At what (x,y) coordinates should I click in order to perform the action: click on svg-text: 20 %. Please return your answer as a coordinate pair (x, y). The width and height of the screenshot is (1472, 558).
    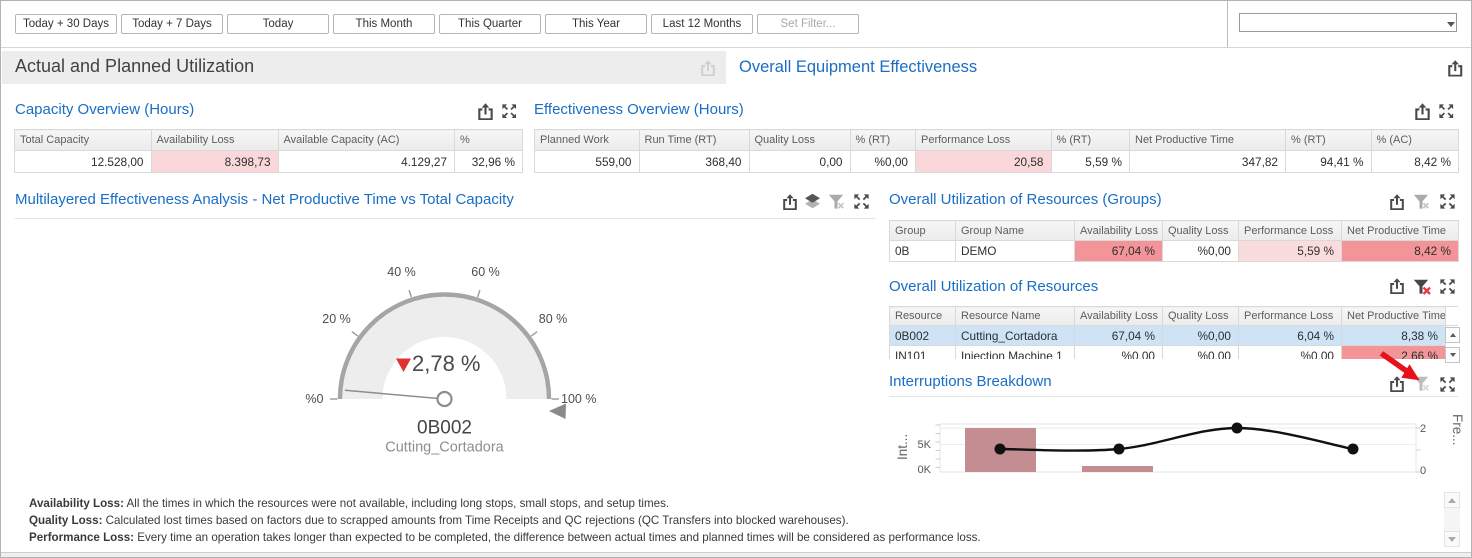
    Looking at the image, I should click on (336, 319).